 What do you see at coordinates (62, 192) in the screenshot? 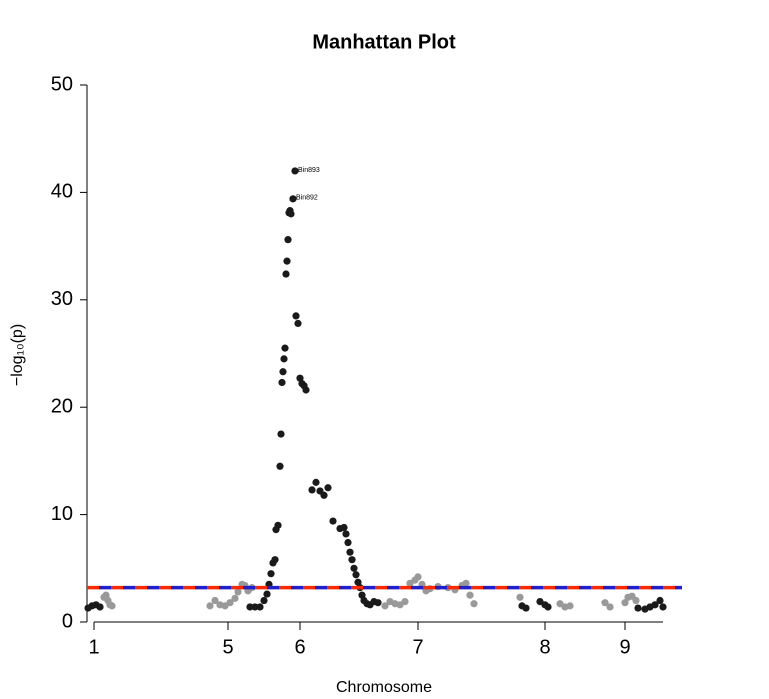
I see `y-tick-label: 40` at bounding box center [62, 192].